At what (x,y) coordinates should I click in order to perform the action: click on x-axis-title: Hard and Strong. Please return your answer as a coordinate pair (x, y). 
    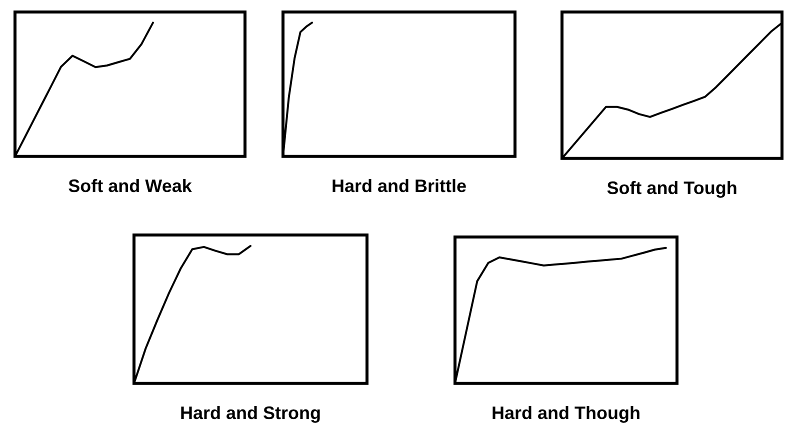
    Looking at the image, I should click on (251, 413).